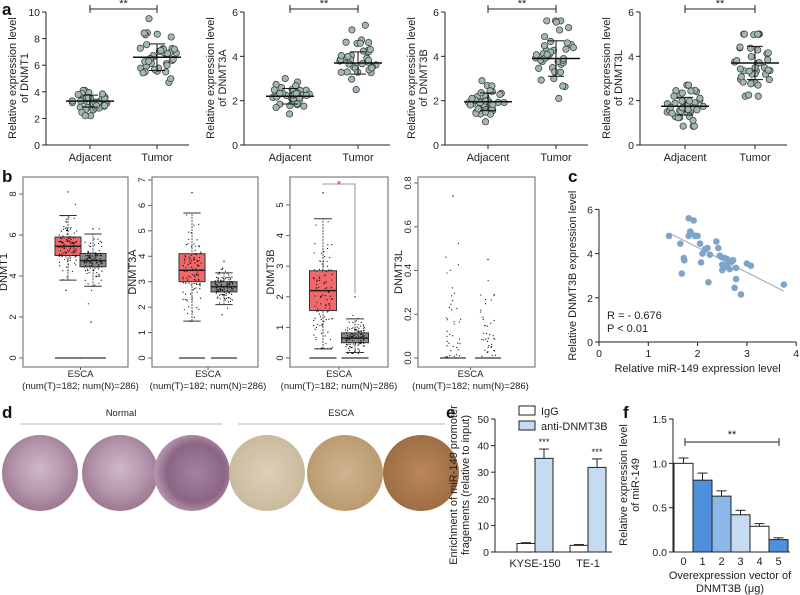  I want to click on significance-bracket, so click(339, 238).